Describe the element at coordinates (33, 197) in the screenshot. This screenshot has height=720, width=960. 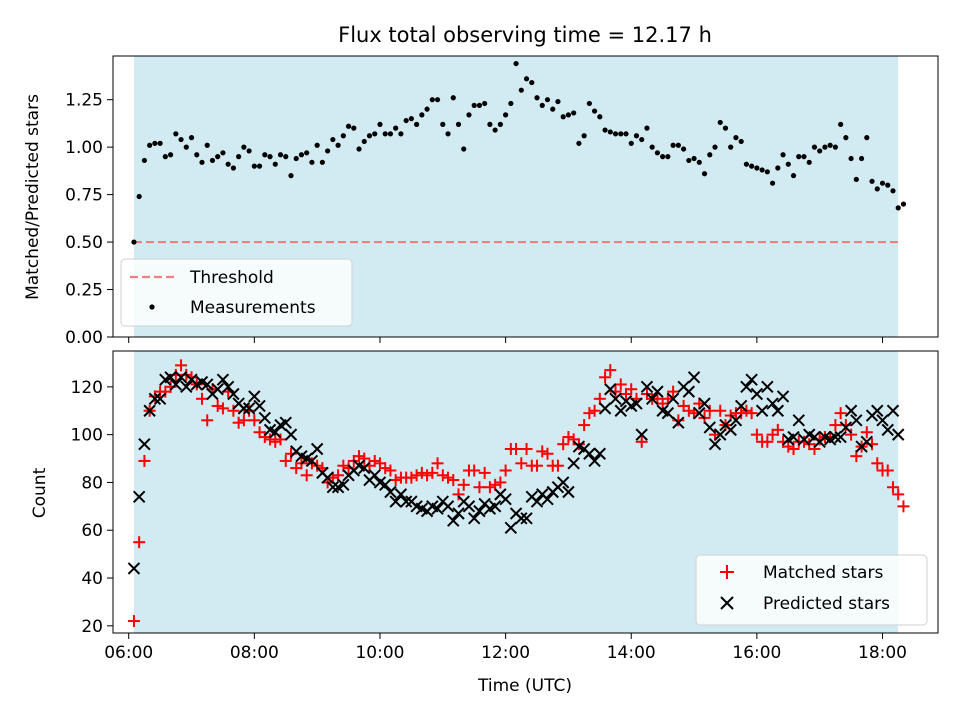
I see `ratio-ylabel: Matched/Predicted stars` at that location.